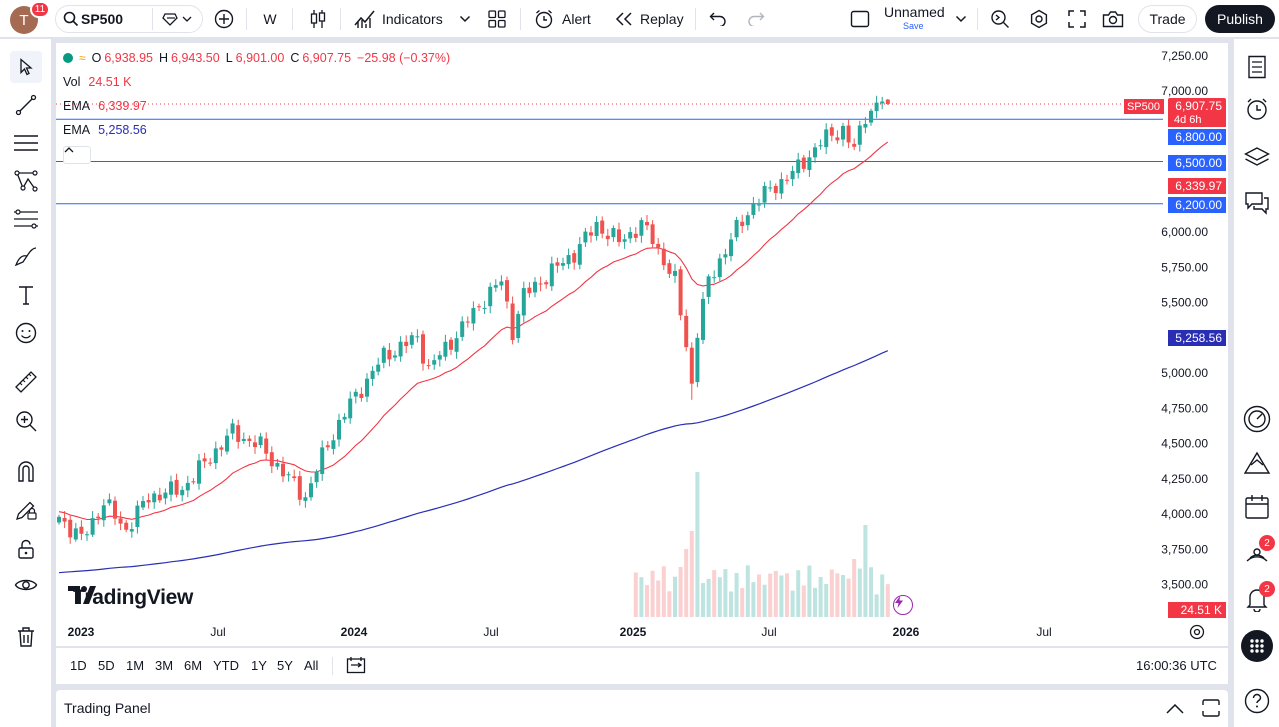  What do you see at coordinates (1039, 19) in the screenshot?
I see `settings-icon` at bounding box center [1039, 19].